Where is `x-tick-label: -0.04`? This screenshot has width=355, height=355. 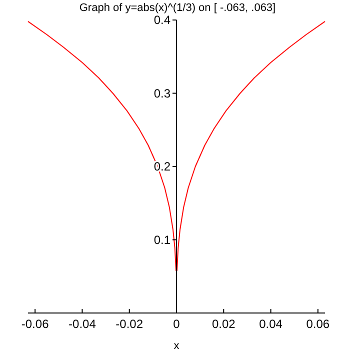 x-tick-label: -0.04 is located at coordinates (82, 324).